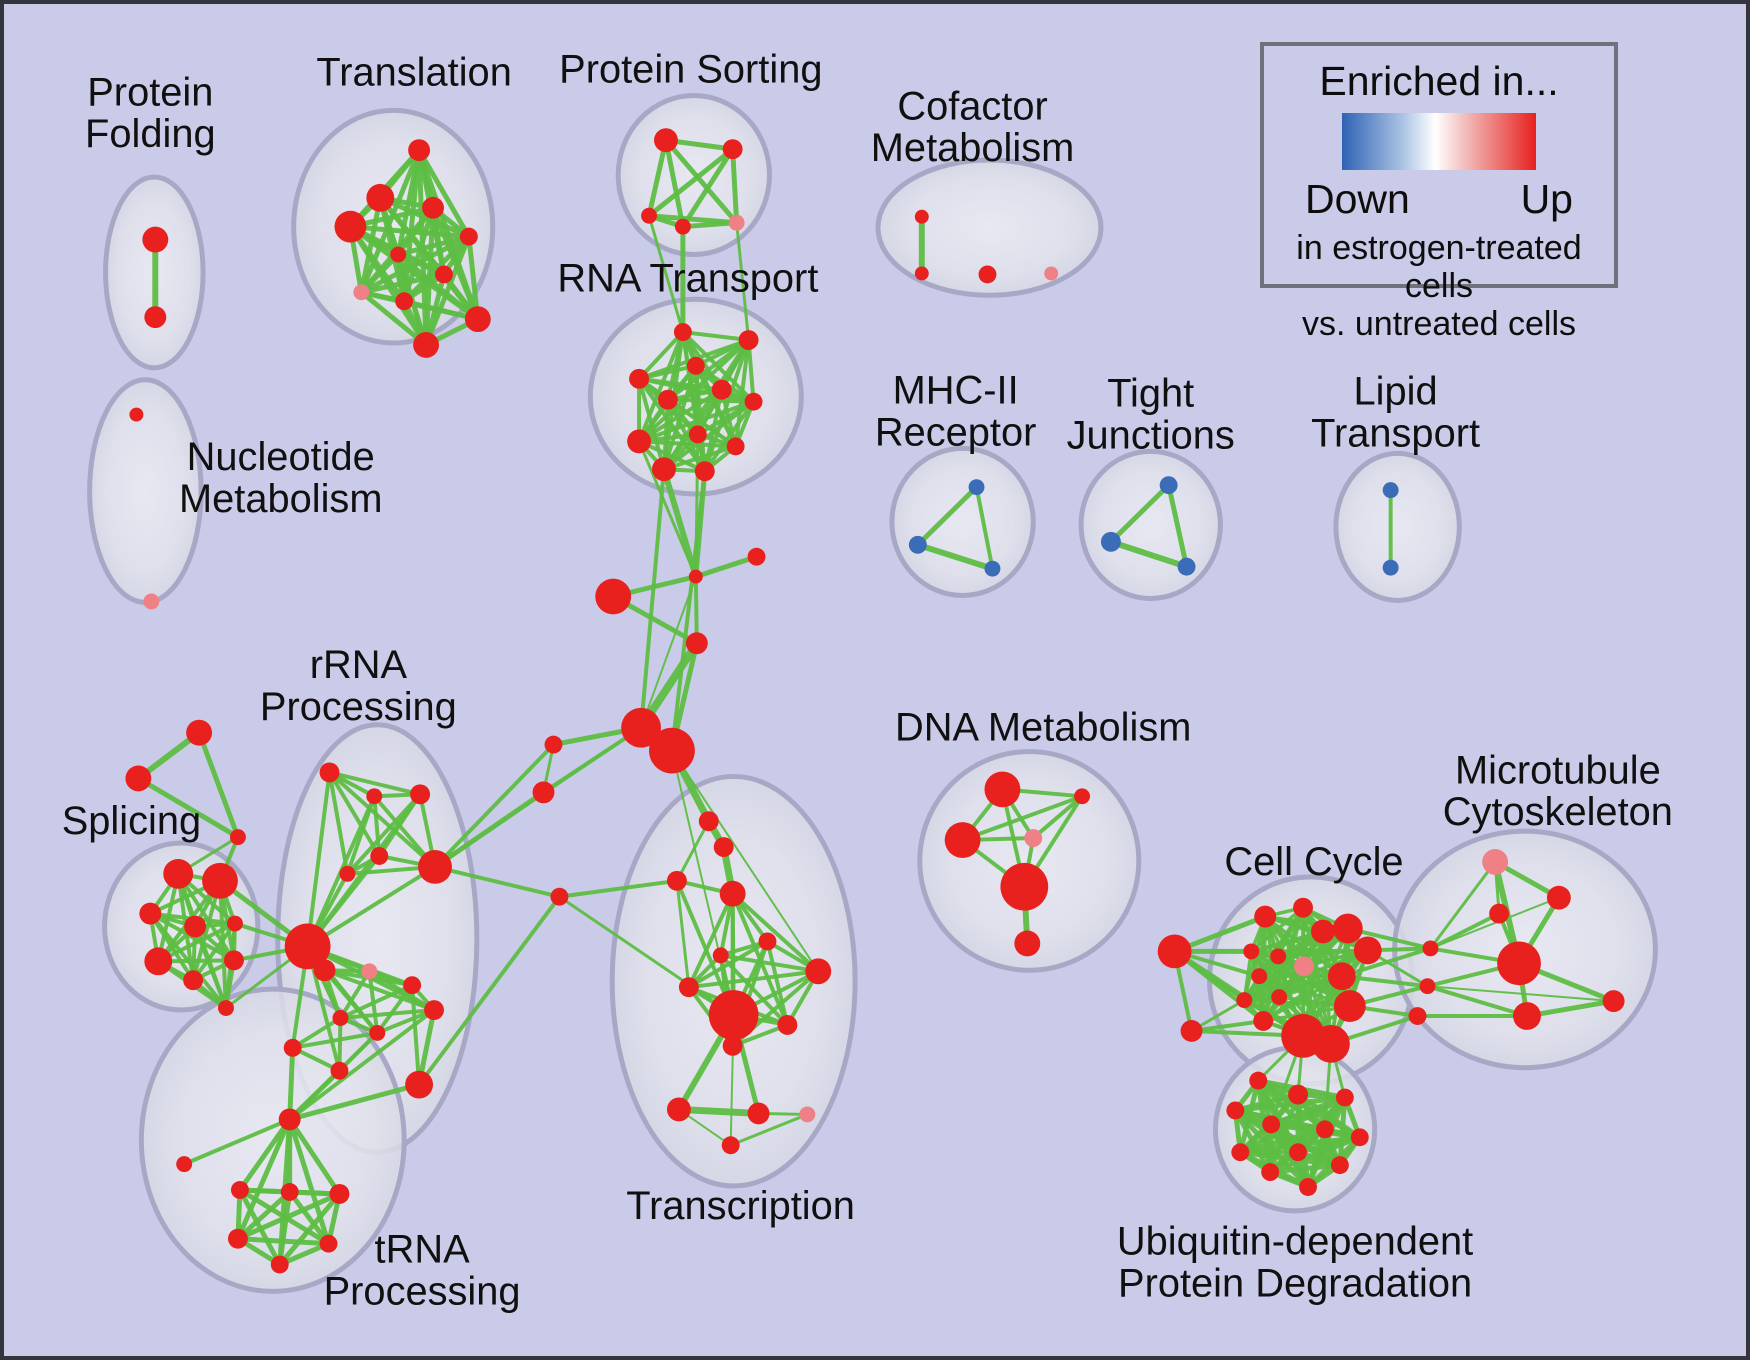  I want to click on network-node-tx7, so click(688, 987).